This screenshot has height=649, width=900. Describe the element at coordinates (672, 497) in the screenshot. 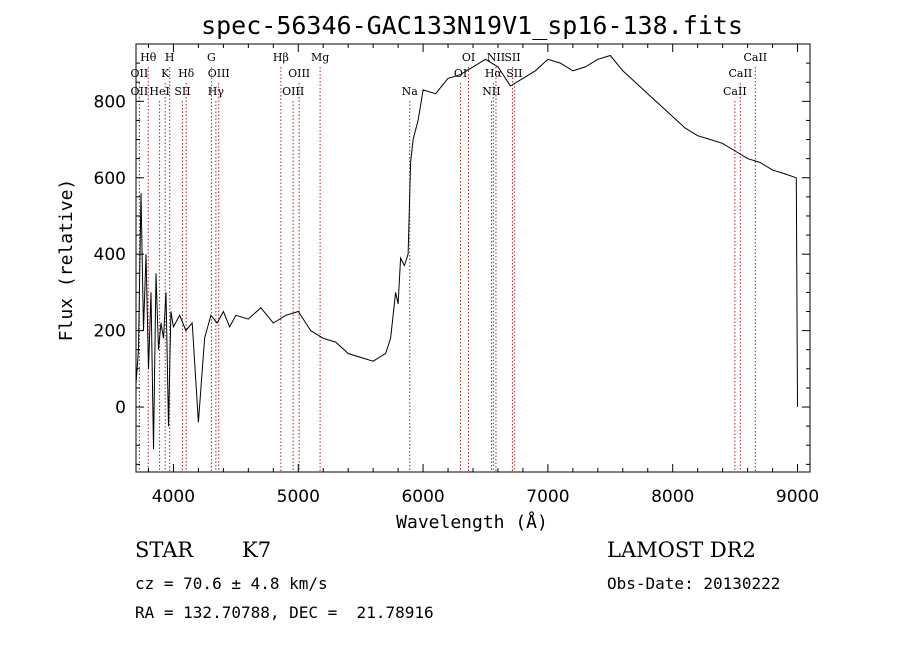

I see `x-tick-label: 8000` at that location.